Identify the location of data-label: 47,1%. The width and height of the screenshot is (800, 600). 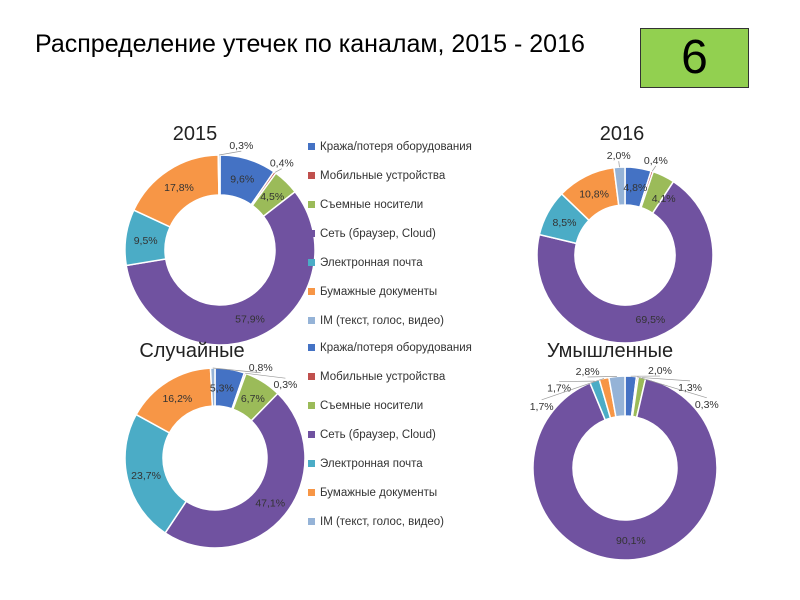
(270, 504).